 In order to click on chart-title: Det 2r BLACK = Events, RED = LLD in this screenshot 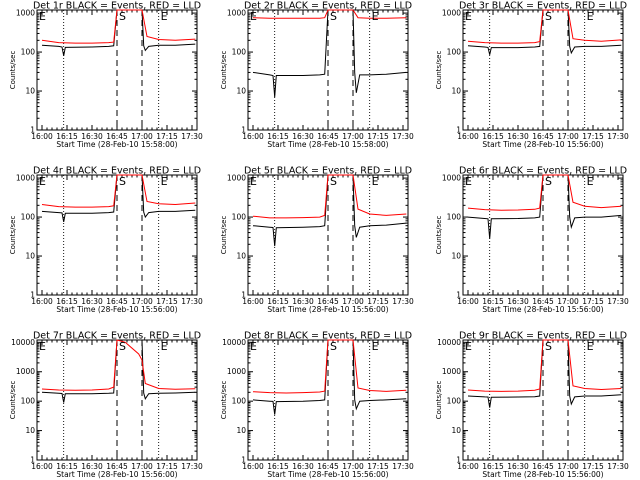, I will do `click(328, 6)`.